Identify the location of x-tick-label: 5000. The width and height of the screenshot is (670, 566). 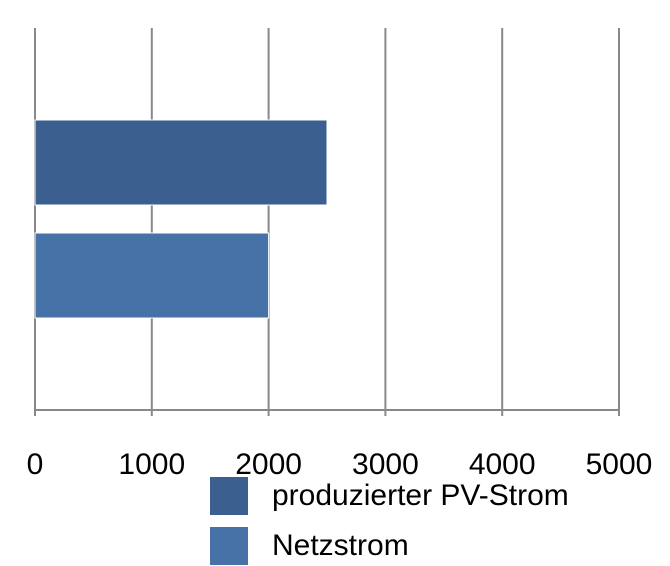
(619, 464).